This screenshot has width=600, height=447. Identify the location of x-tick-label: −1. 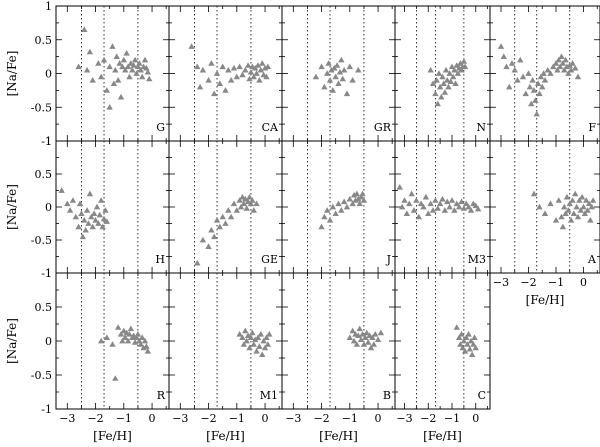
(350, 418).